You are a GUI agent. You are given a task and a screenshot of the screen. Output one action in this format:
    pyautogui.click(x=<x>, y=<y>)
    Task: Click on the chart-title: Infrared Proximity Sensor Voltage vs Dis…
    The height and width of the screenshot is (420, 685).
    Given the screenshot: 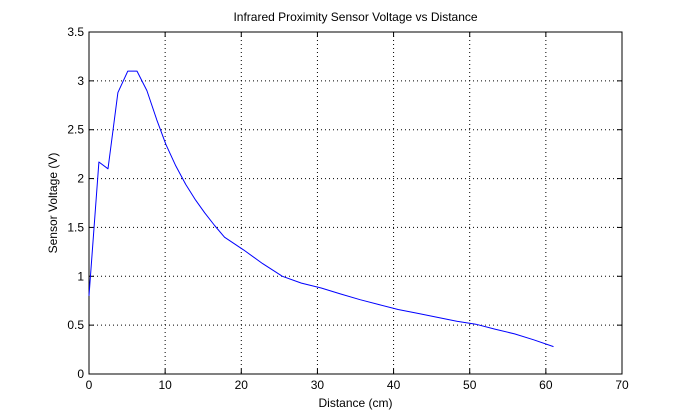 What is the action you would take?
    pyautogui.click(x=355, y=17)
    